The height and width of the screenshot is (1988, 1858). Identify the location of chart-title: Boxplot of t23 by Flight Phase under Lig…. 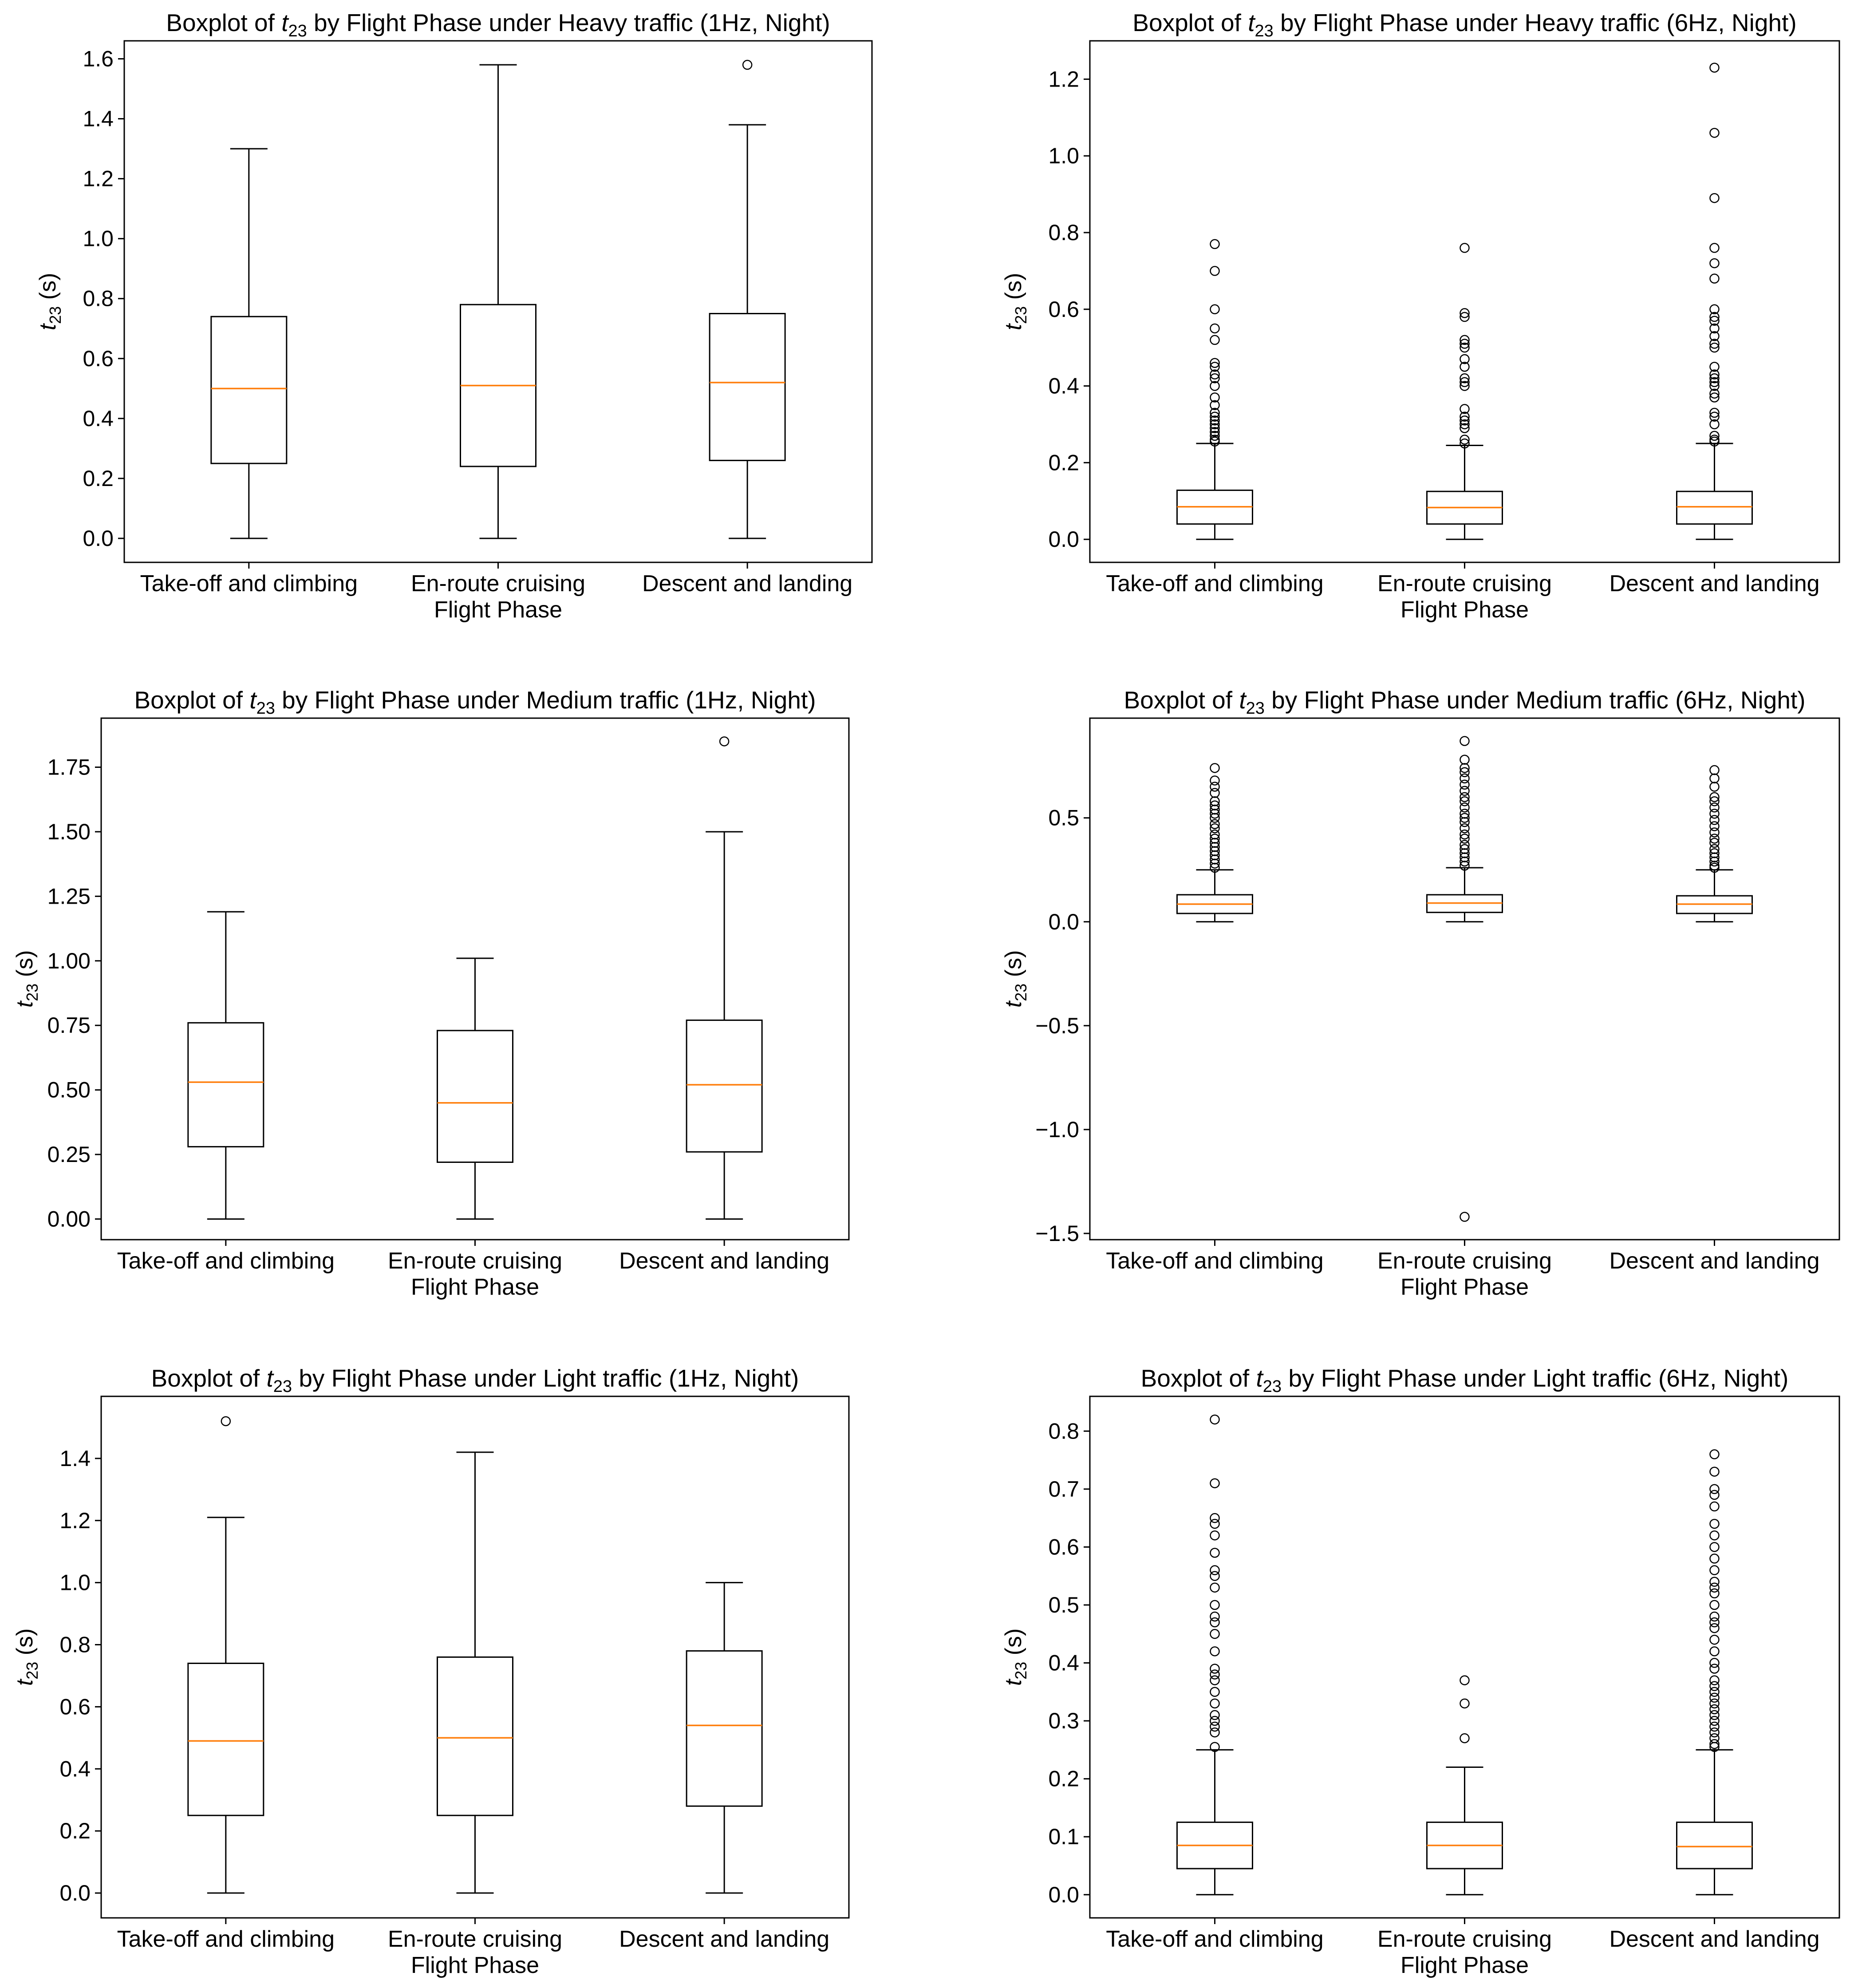
(1465, 1380).